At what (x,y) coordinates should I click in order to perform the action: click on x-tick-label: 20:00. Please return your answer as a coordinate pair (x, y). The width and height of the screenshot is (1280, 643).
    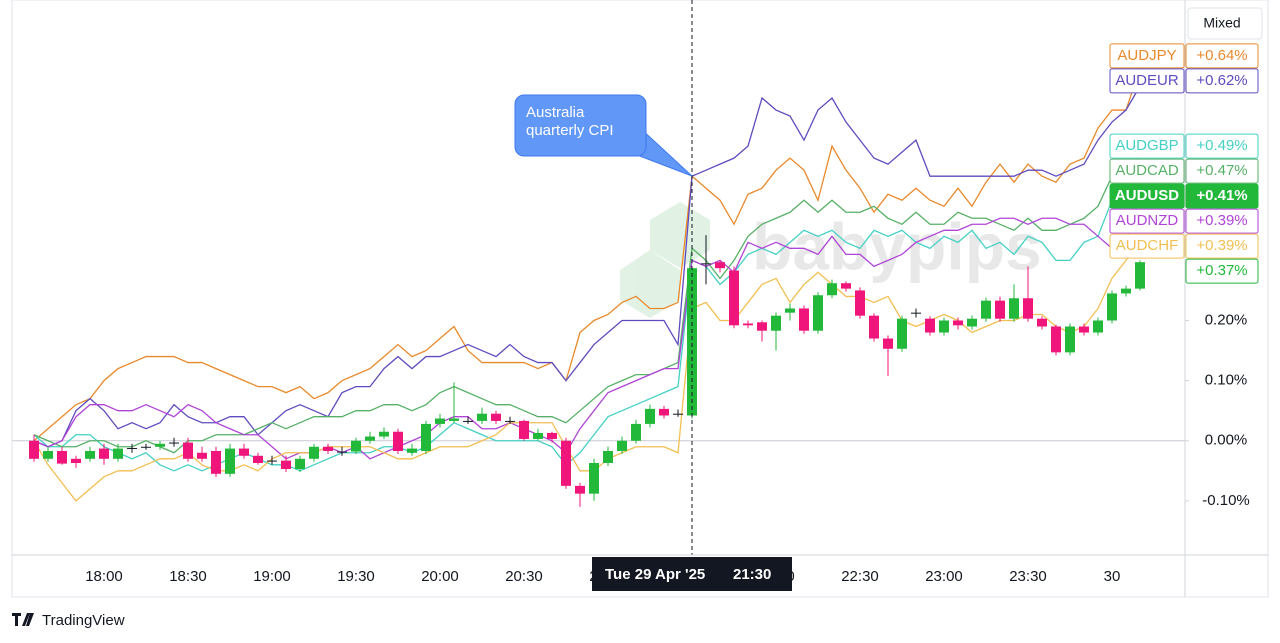
    Looking at the image, I should click on (440, 576).